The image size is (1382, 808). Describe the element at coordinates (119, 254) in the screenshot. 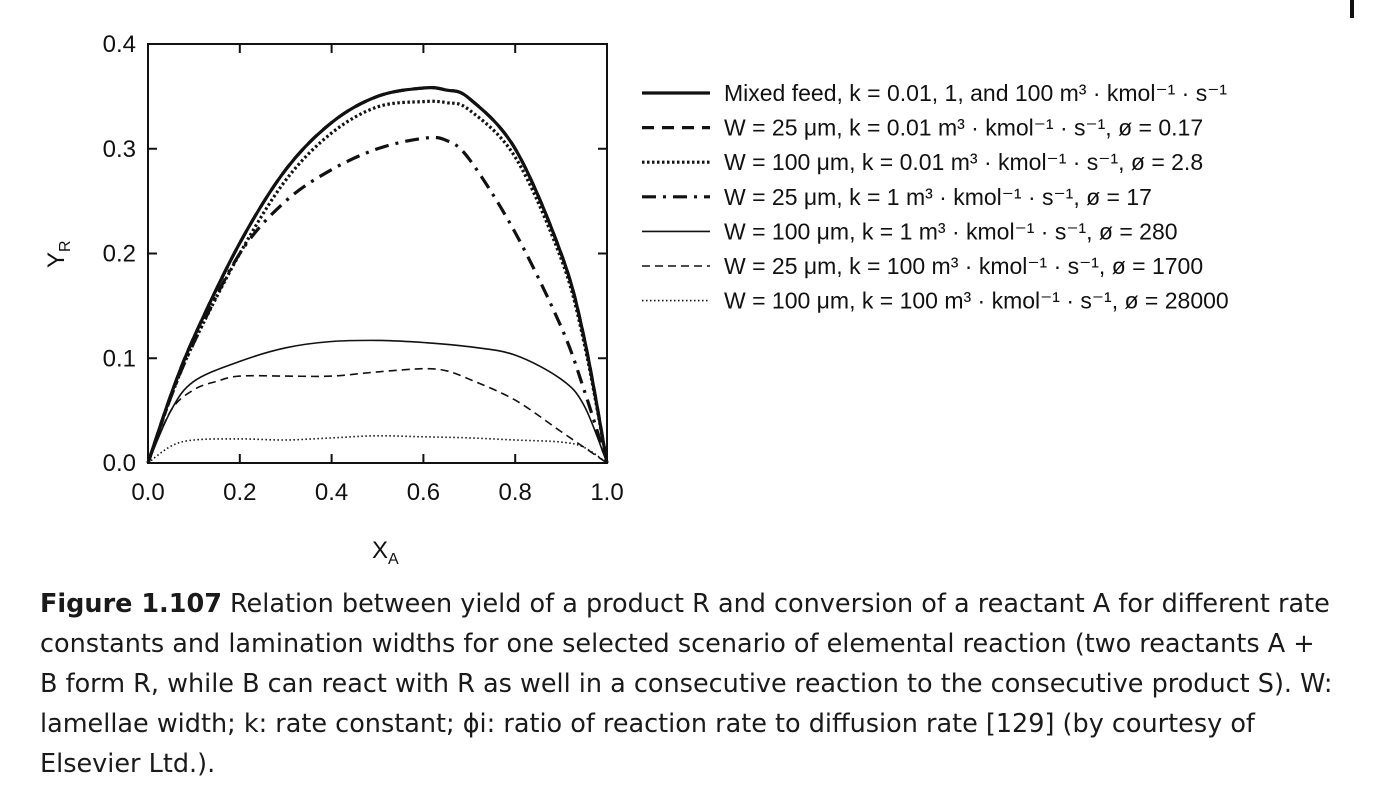

I see `y-tick-label: 0.2` at that location.